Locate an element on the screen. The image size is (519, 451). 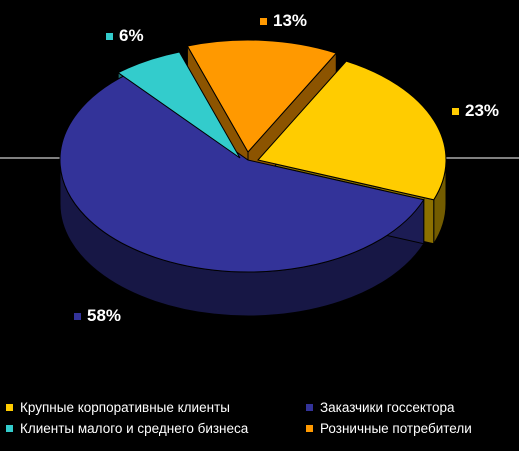
pie-slice-large-corporate is located at coordinates (352, 130).